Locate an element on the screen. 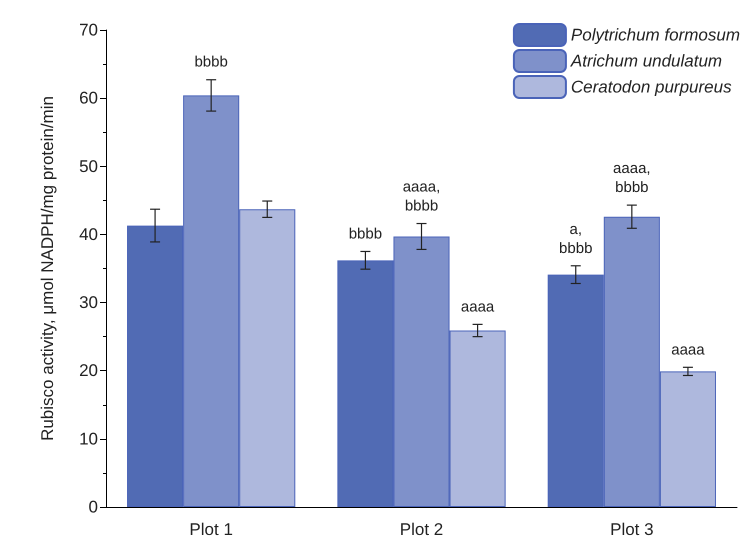  y-tick-label: 20 is located at coordinates (88, 370).